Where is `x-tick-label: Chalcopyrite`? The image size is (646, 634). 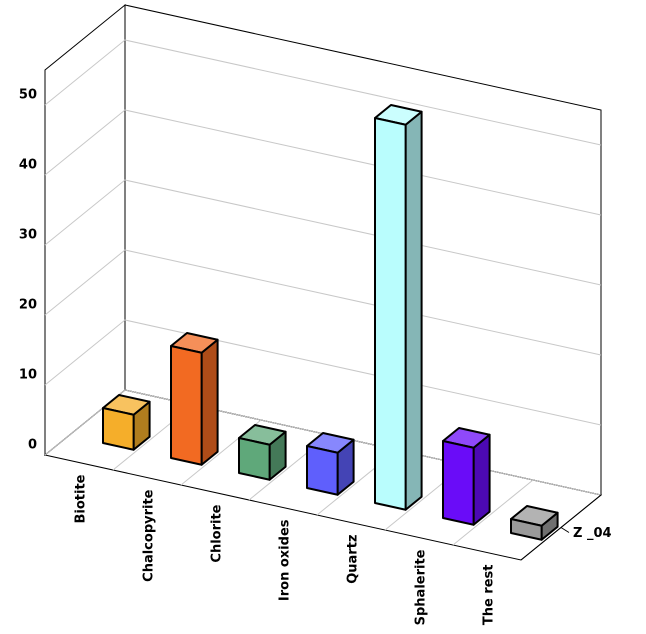
x-tick-label: Chalcopyrite is located at coordinates (149, 535).